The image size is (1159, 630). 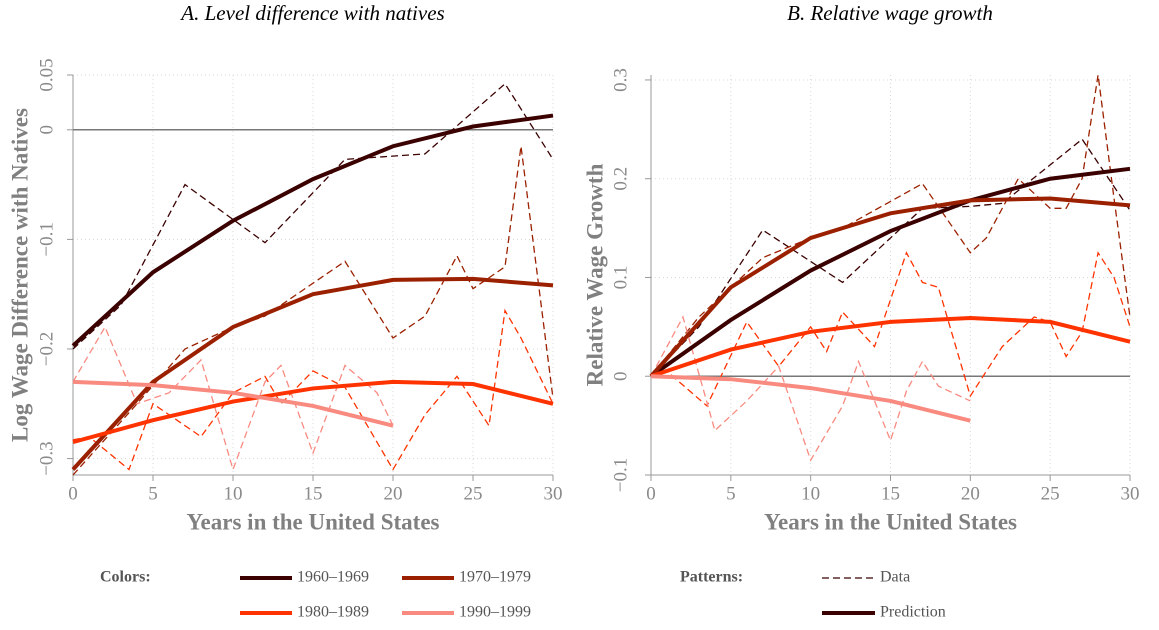 I want to click on y-tick-label: −0.2, so click(x=46, y=349).